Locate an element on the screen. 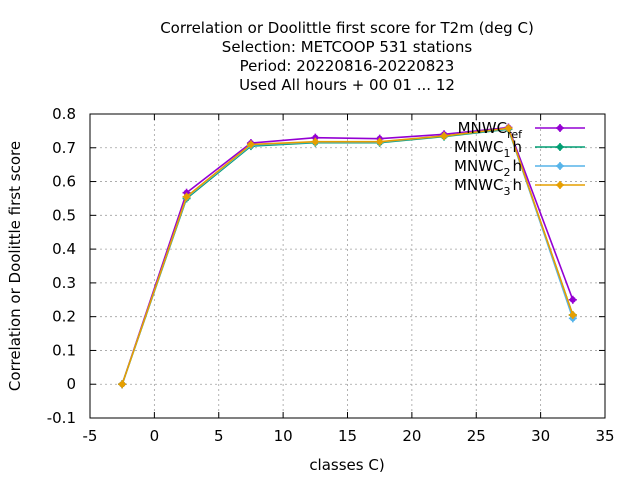  x-tick-label: -5 is located at coordinates (90, 436).